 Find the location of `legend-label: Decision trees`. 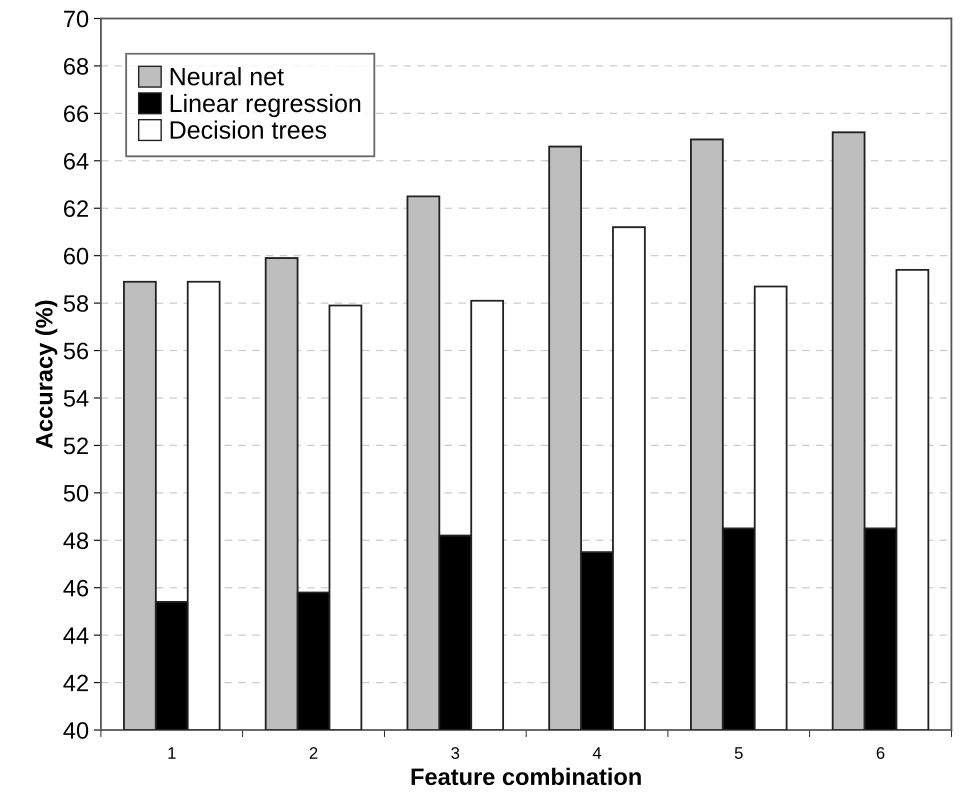

legend-label: Decision trees is located at coordinates (248, 129).